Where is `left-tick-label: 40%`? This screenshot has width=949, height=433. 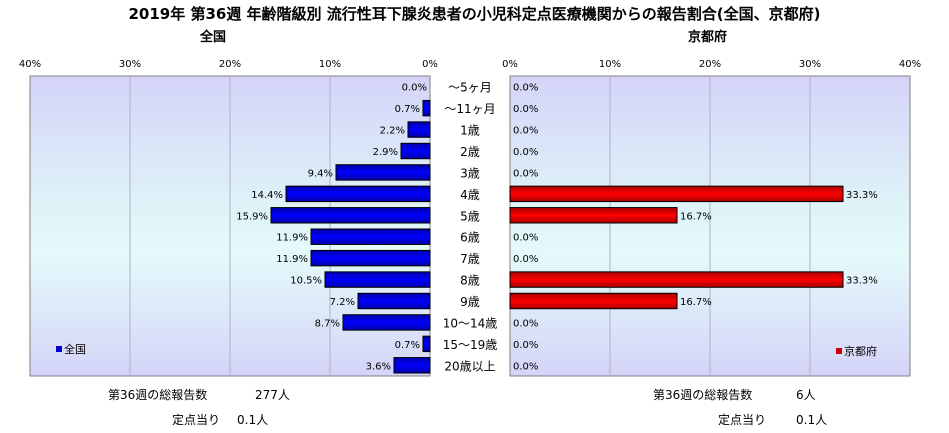 left-tick-label: 40% is located at coordinates (30, 64).